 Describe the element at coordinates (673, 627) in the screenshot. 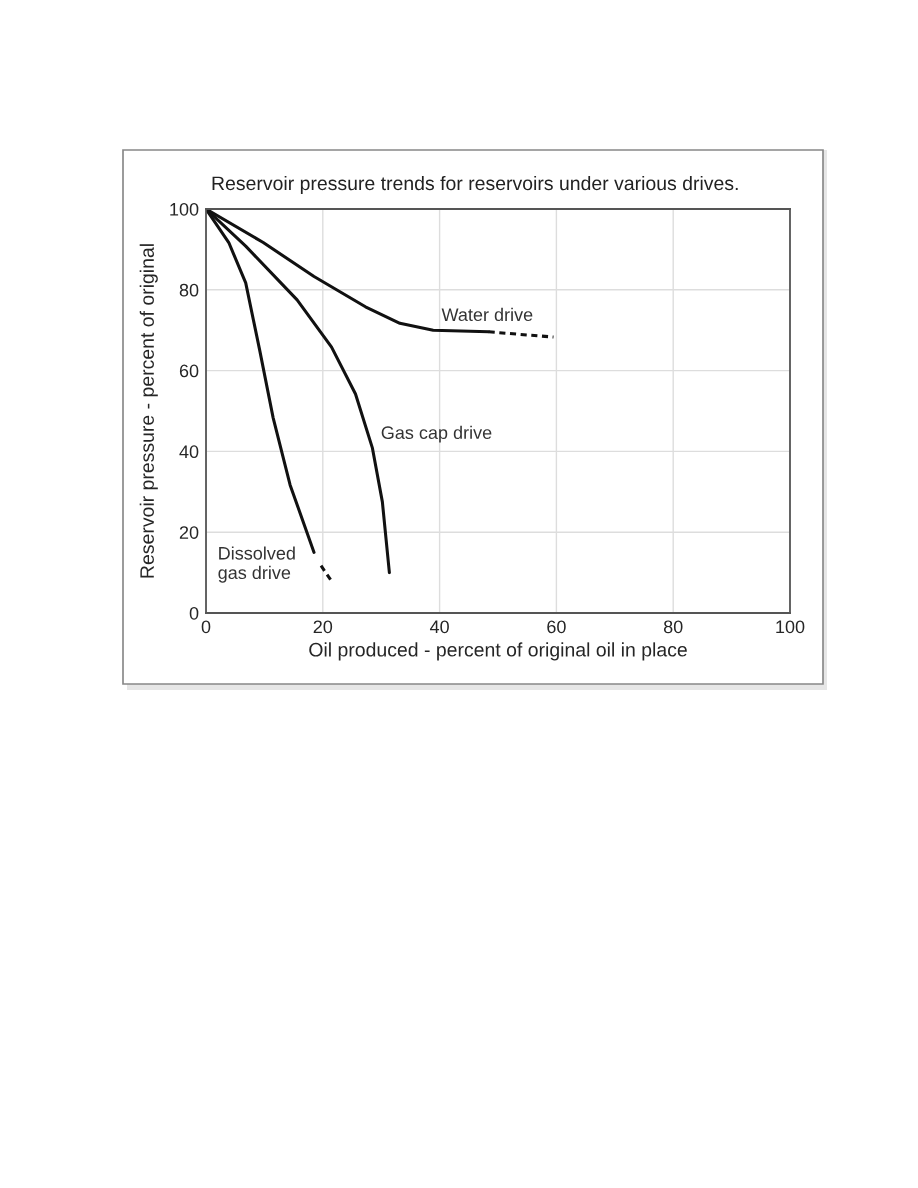

I see `x-tick-label: 80` at that location.